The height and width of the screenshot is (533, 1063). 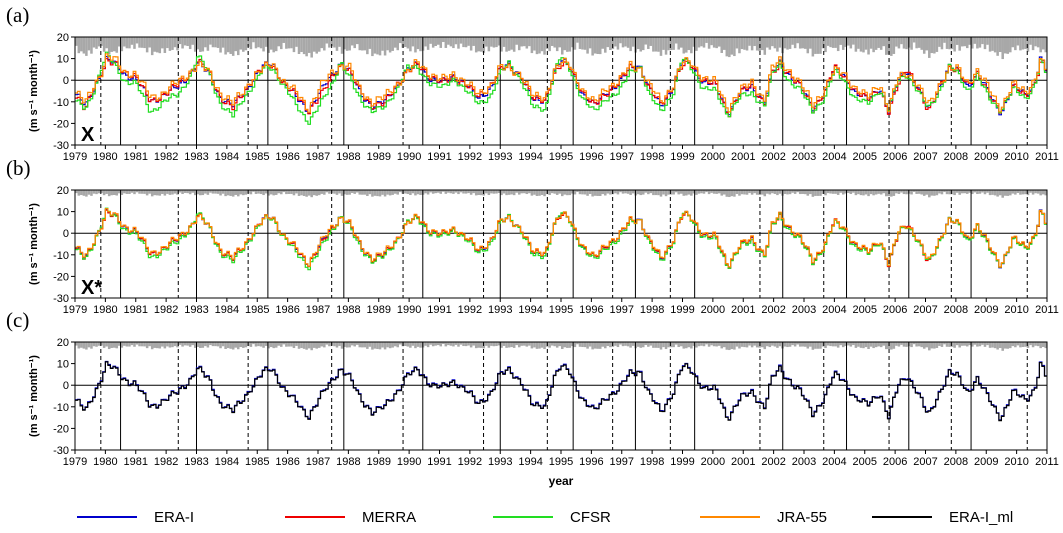 I want to click on x-tick-label: 1999, so click(x=682, y=157).